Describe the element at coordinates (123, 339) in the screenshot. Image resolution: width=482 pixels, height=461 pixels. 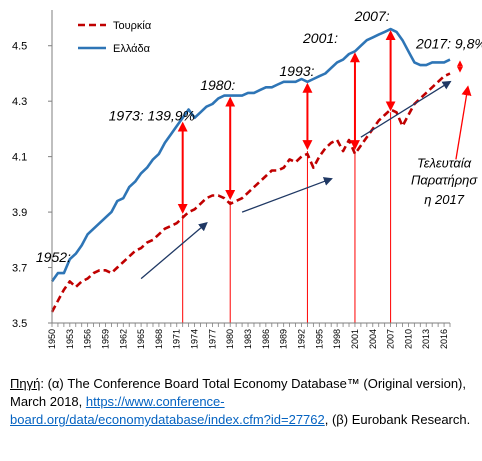
I see `x-tick-label: 1962` at that location.